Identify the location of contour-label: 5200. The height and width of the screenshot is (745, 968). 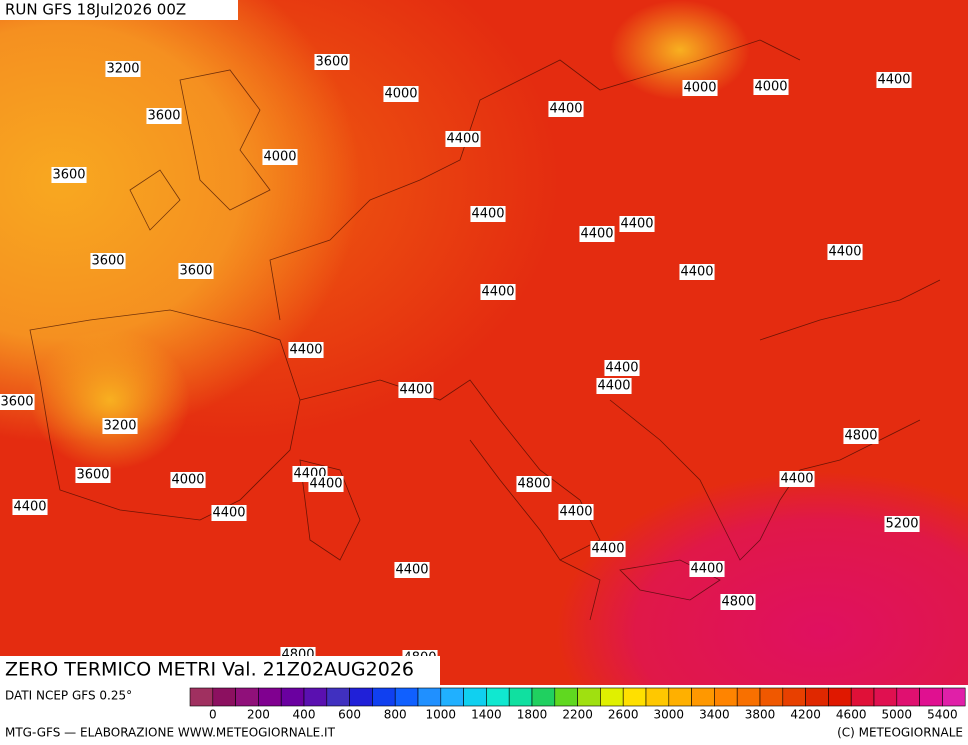
(901, 524).